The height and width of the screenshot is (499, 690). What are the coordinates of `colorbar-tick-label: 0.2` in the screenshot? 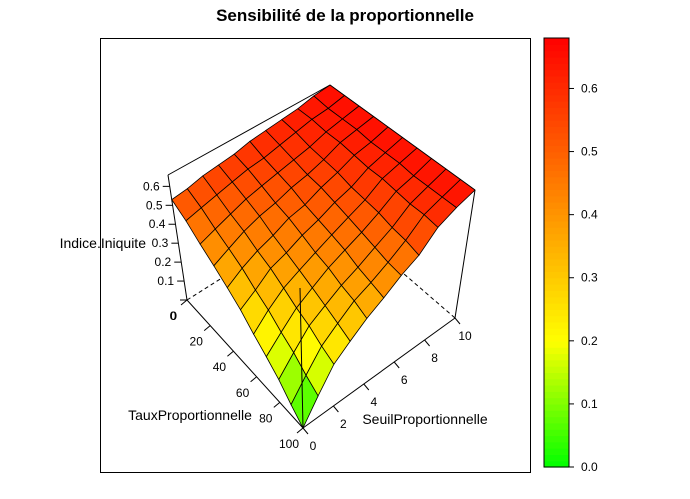 It's located at (589, 341).